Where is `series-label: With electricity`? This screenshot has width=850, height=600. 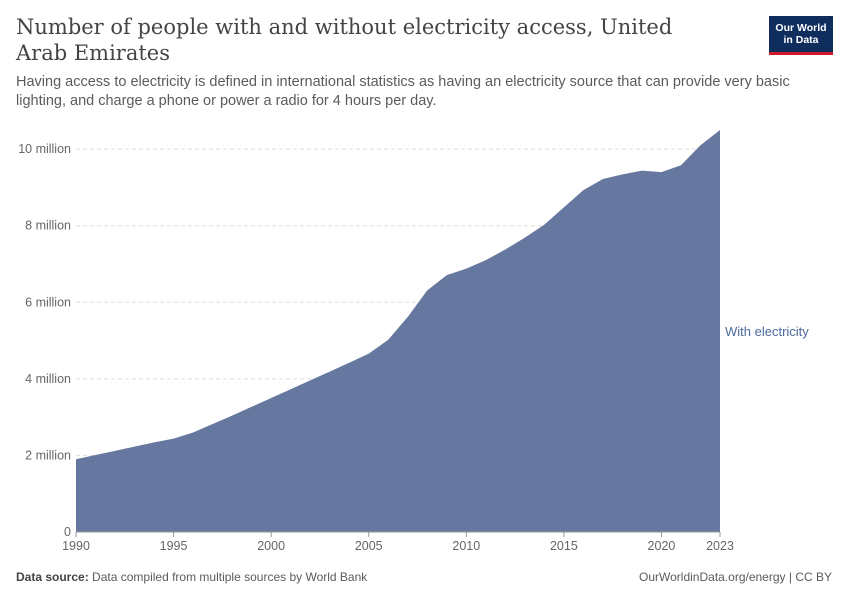 series-label: With electricity is located at coordinates (767, 331).